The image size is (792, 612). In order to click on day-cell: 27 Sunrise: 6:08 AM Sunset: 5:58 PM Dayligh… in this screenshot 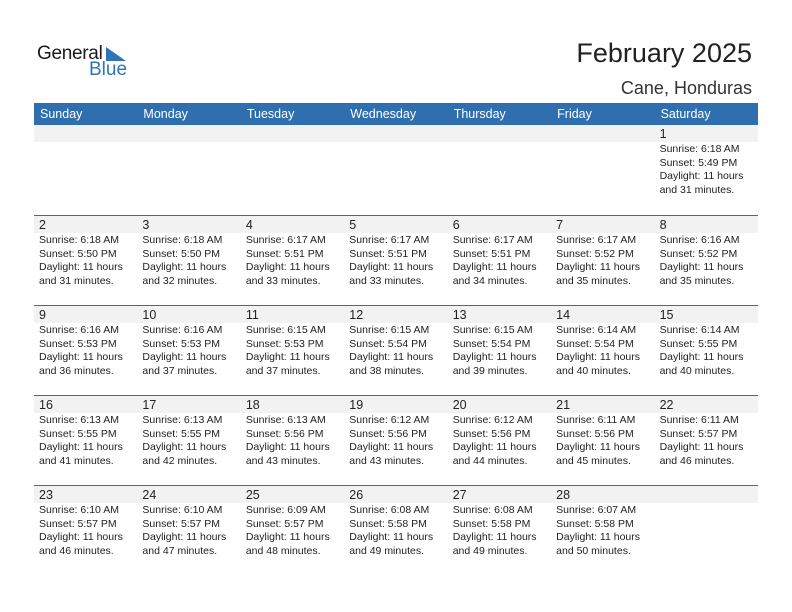, I will do `click(499, 530)`.